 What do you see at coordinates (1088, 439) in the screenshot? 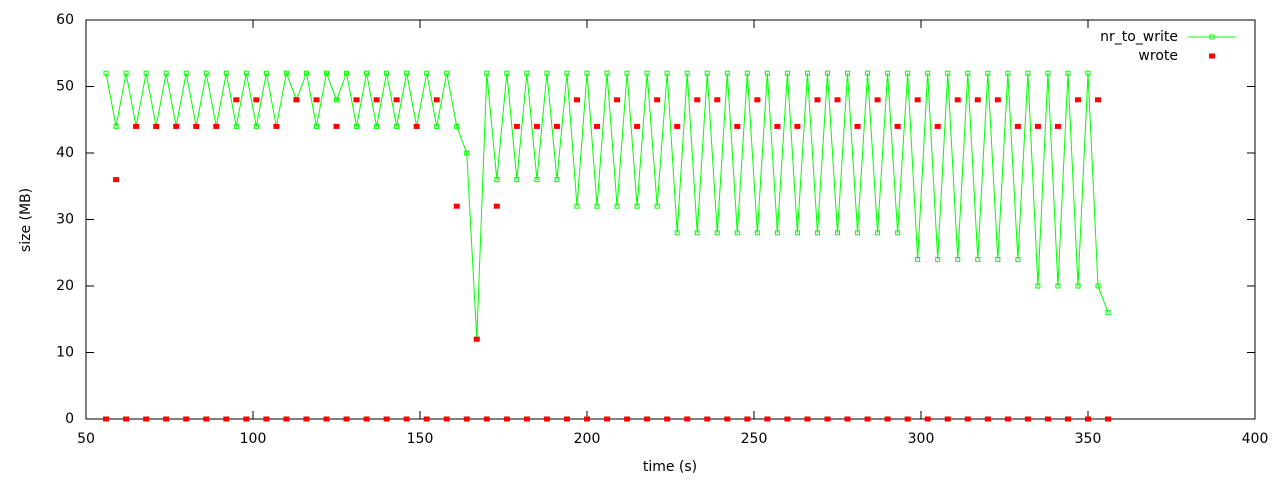
I see `x-tick-label: 350` at bounding box center [1088, 439].